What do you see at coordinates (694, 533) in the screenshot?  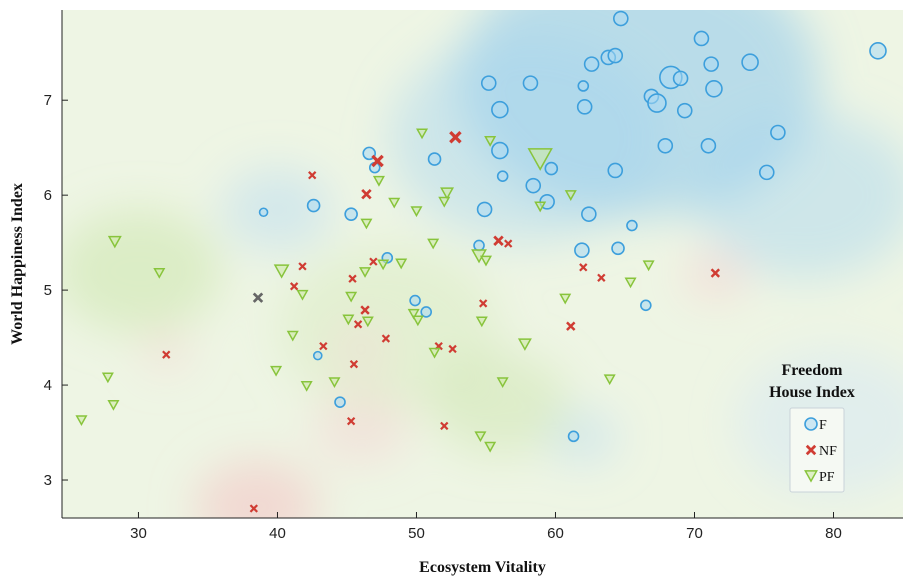 I see `x-tick-label: 70` at bounding box center [694, 533].